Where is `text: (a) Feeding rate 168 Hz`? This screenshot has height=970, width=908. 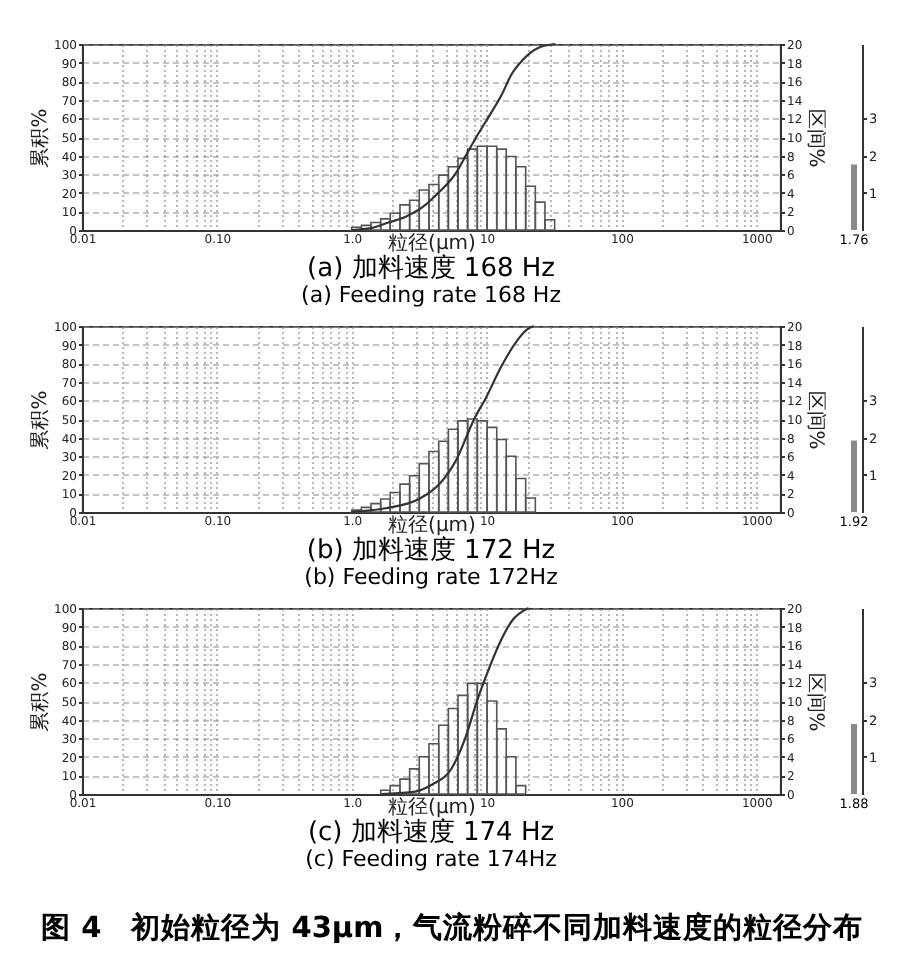 text: (a) Feeding rate 168 Hz is located at coordinates (431, 295).